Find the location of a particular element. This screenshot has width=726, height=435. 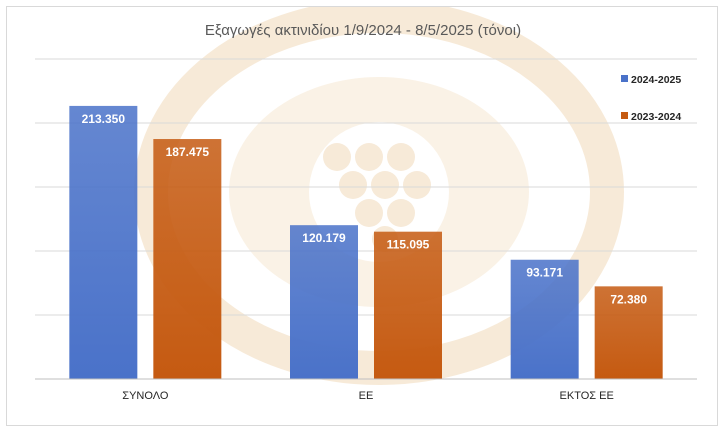

data-label-2023-2024-ΣΥΝΟΛΟ: 187.475 is located at coordinates (188, 152).